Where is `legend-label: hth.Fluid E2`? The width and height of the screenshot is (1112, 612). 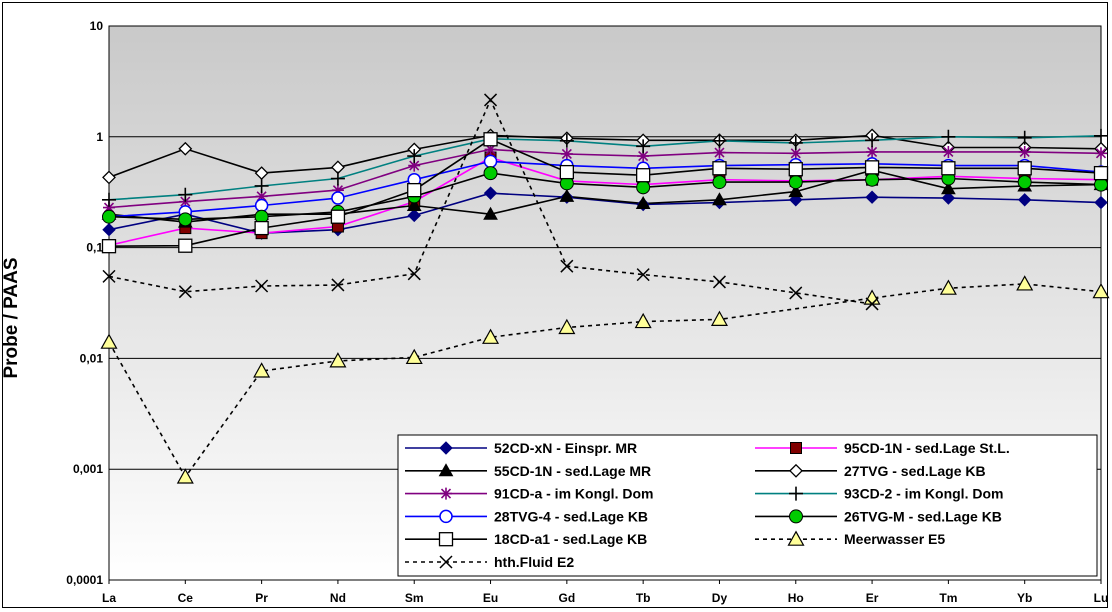
legend-label: hth.Fluid E2 is located at coordinates (534, 562).